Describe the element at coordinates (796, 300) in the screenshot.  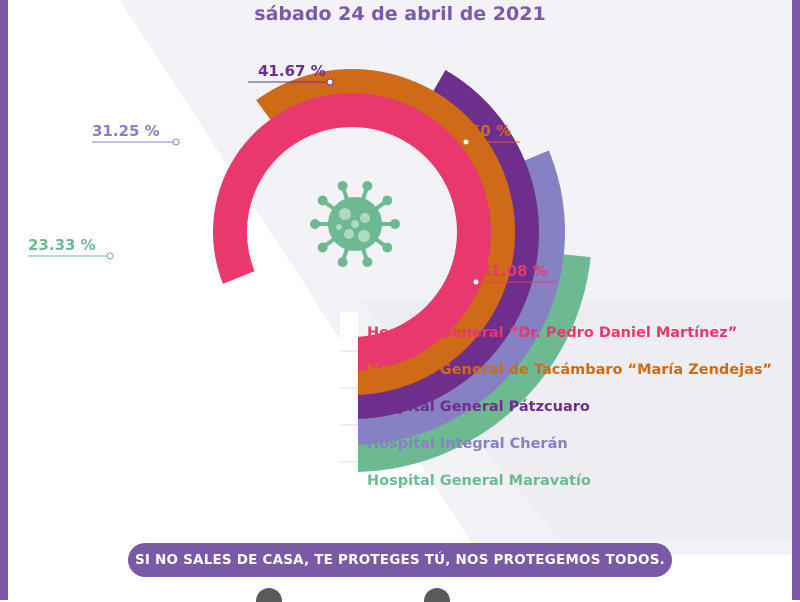
I see `right-frame-bar` at that location.